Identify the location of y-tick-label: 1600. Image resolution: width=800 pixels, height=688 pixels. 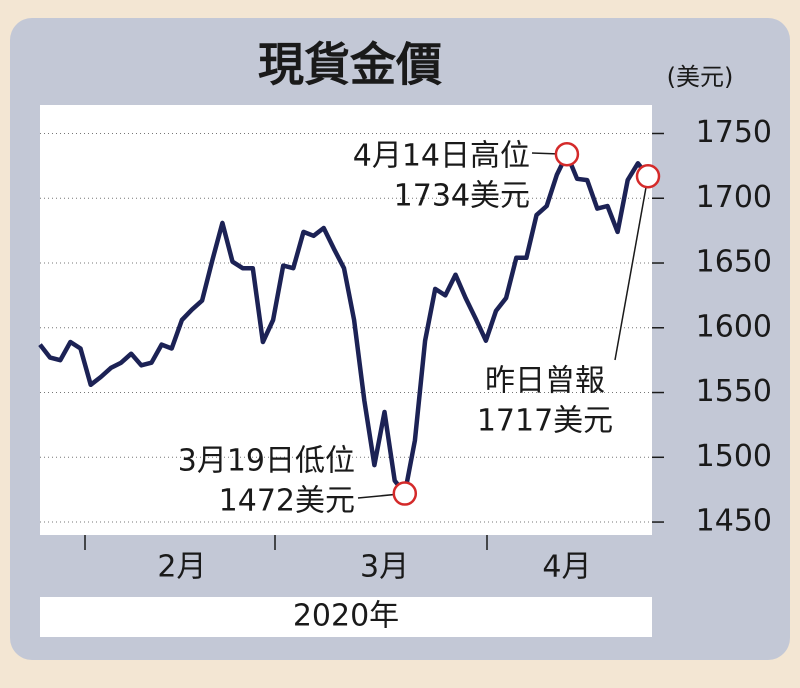
(734, 326).